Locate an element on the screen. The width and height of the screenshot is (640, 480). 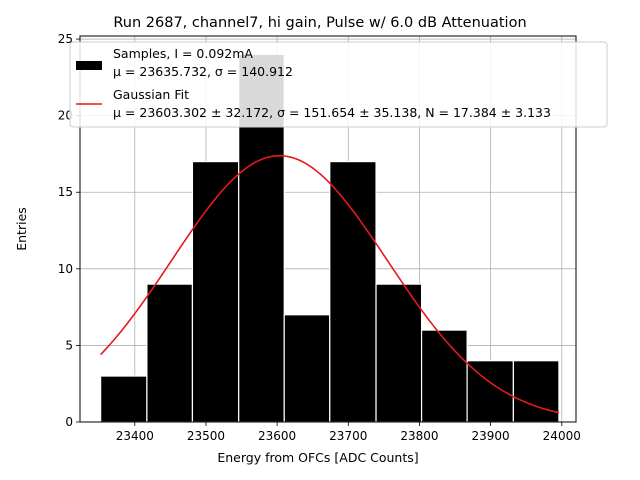
y-tick-label: 5 is located at coordinates (69, 345).